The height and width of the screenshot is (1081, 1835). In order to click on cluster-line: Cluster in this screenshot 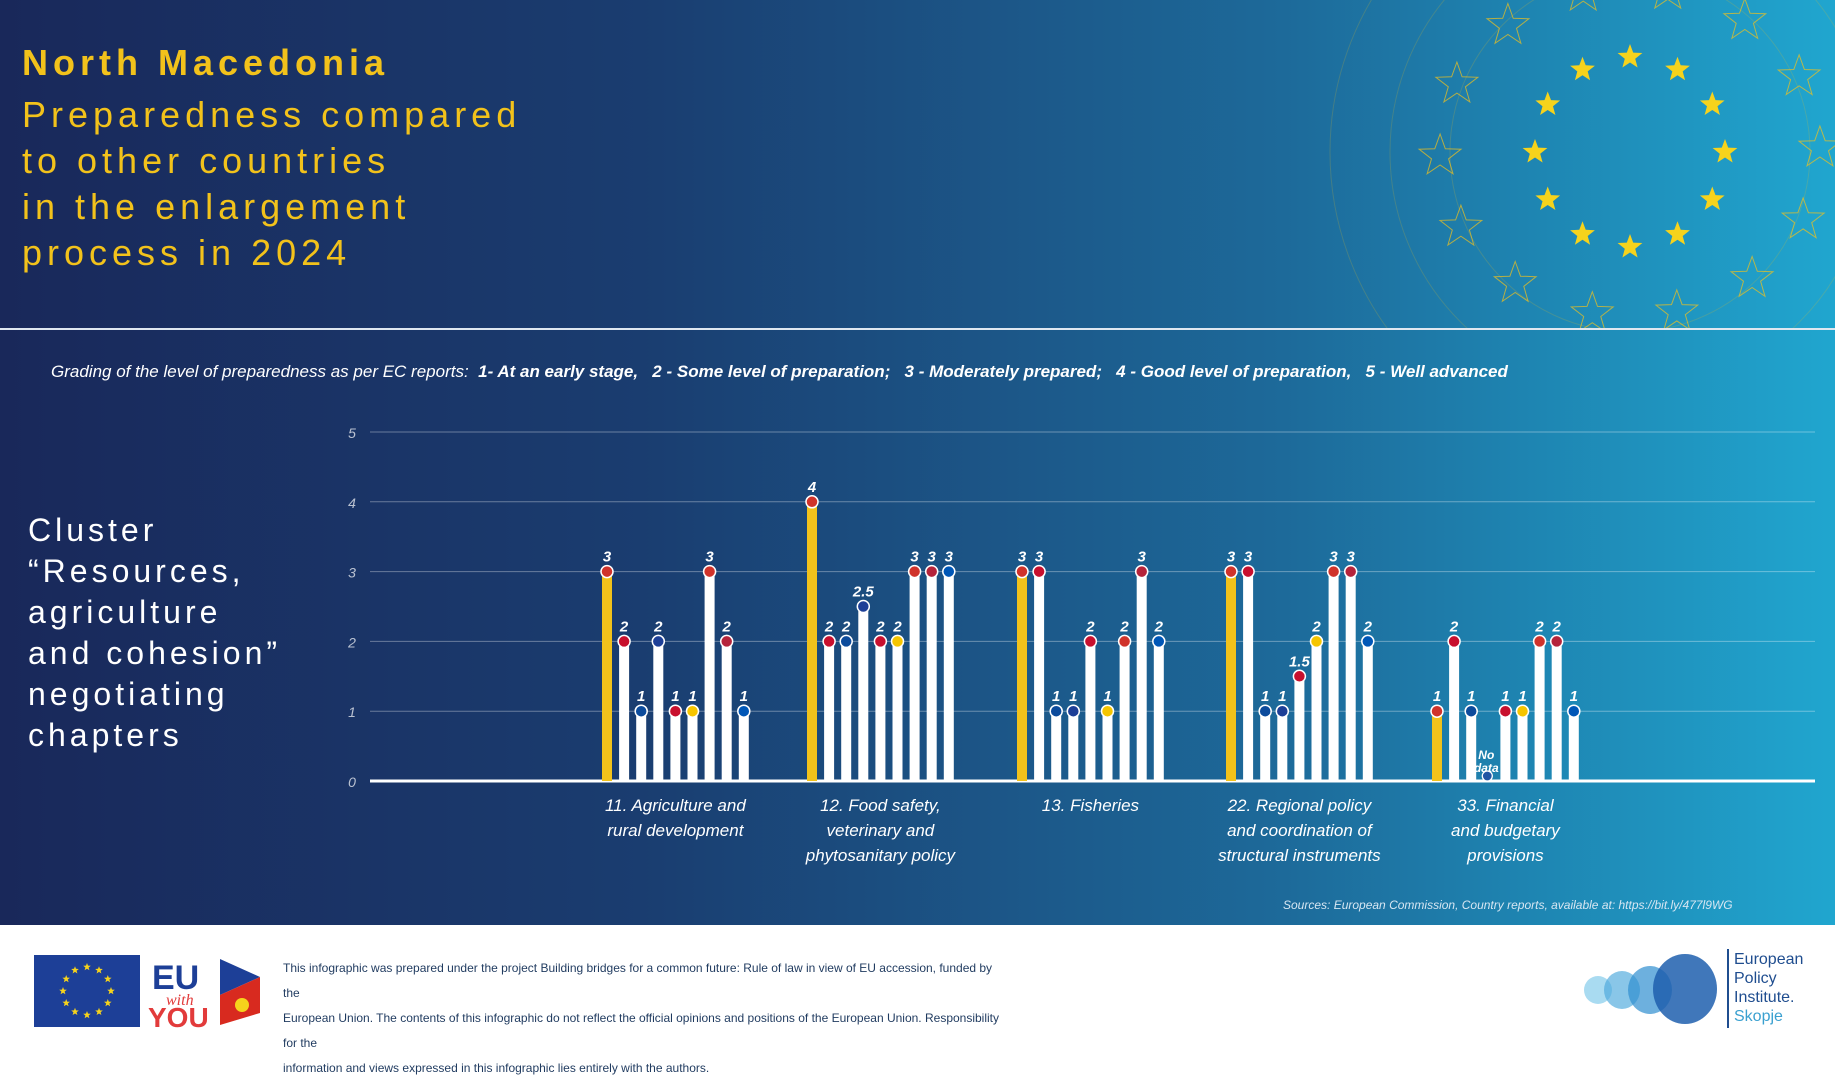, I will do `click(93, 530)`.